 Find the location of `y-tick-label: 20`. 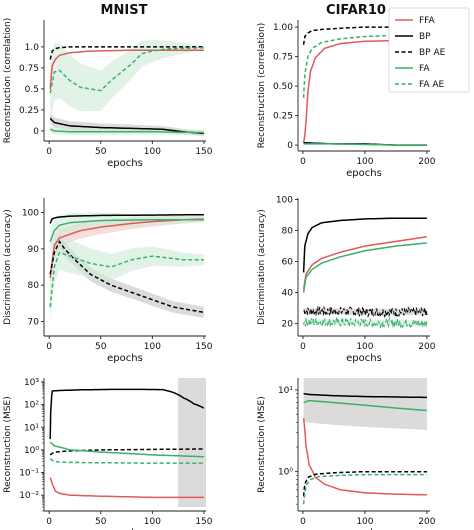

y-tick-label: 20 is located at coordinates (288, 325).